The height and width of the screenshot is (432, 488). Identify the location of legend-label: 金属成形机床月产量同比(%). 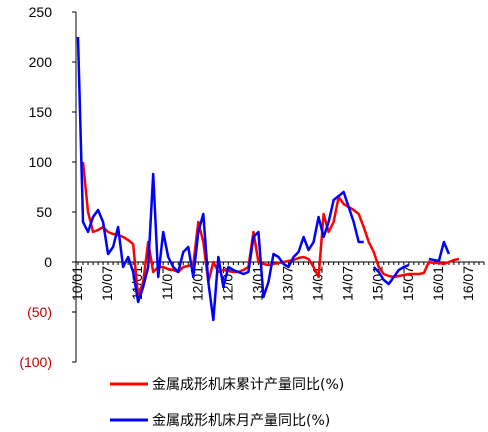
(241, 421).